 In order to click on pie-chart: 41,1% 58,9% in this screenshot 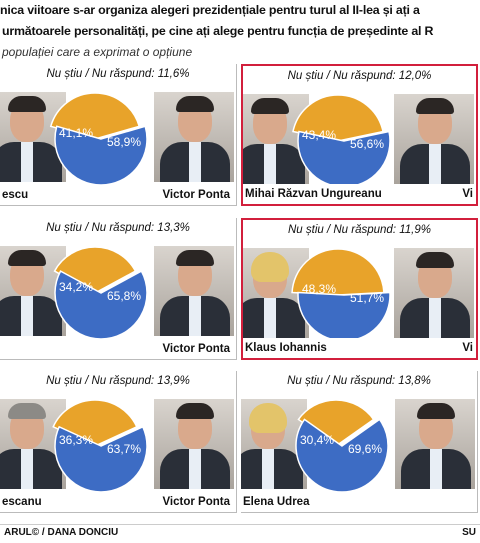, I will do `click(93, 139)`.